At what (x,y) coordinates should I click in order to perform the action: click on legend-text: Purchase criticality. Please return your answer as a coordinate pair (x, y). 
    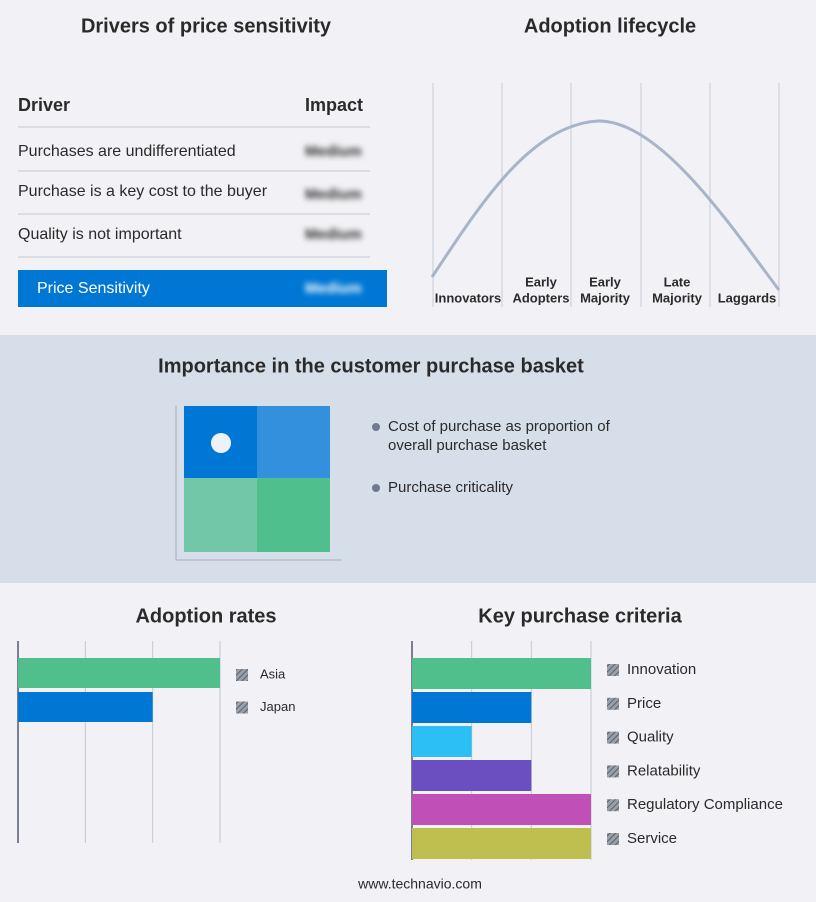
    Looking at the image, I should click on (451, 487).